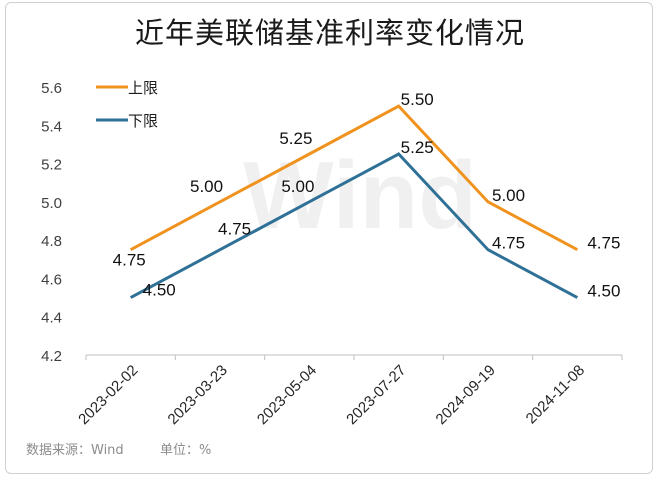 The height and width of the screenshot is (480, 660). Describe the element at coordinates (329, 33) in the screenshot. I see `chart-title: 近年美联储基准利率变化情况` at that location.